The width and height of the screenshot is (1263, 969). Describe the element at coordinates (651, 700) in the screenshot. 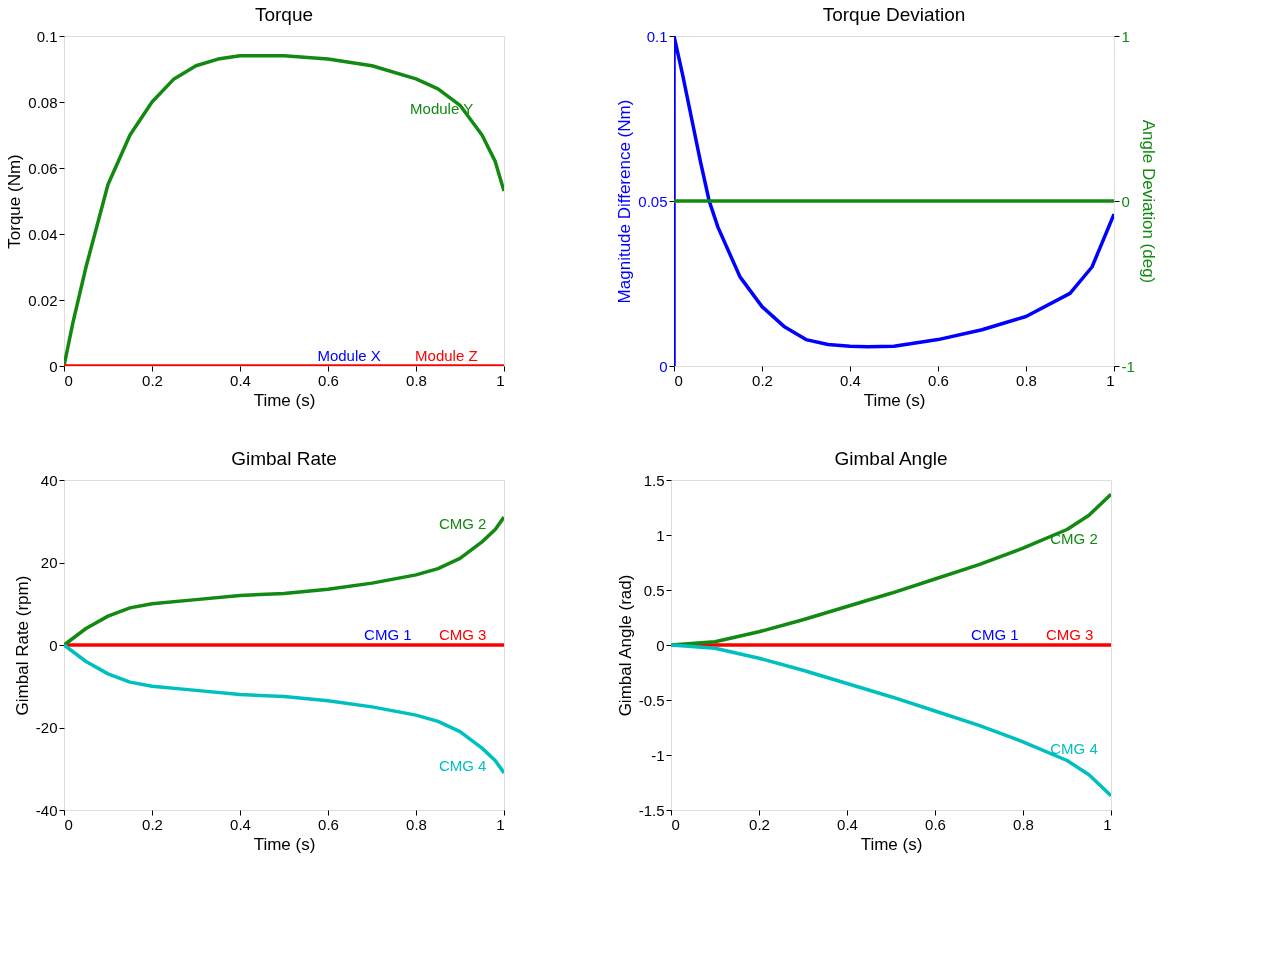

I see `y-tick-label: -0.5` at that location.